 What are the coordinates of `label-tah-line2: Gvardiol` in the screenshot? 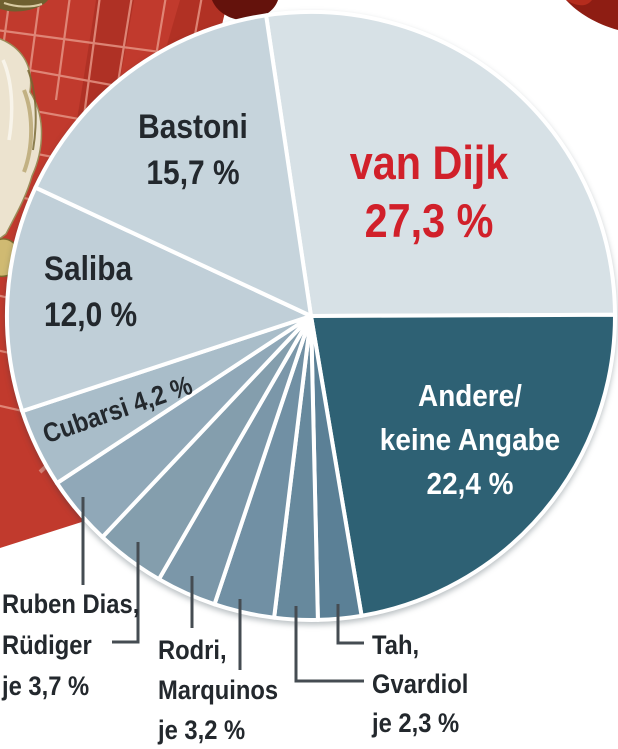 It's located at (420, 684).